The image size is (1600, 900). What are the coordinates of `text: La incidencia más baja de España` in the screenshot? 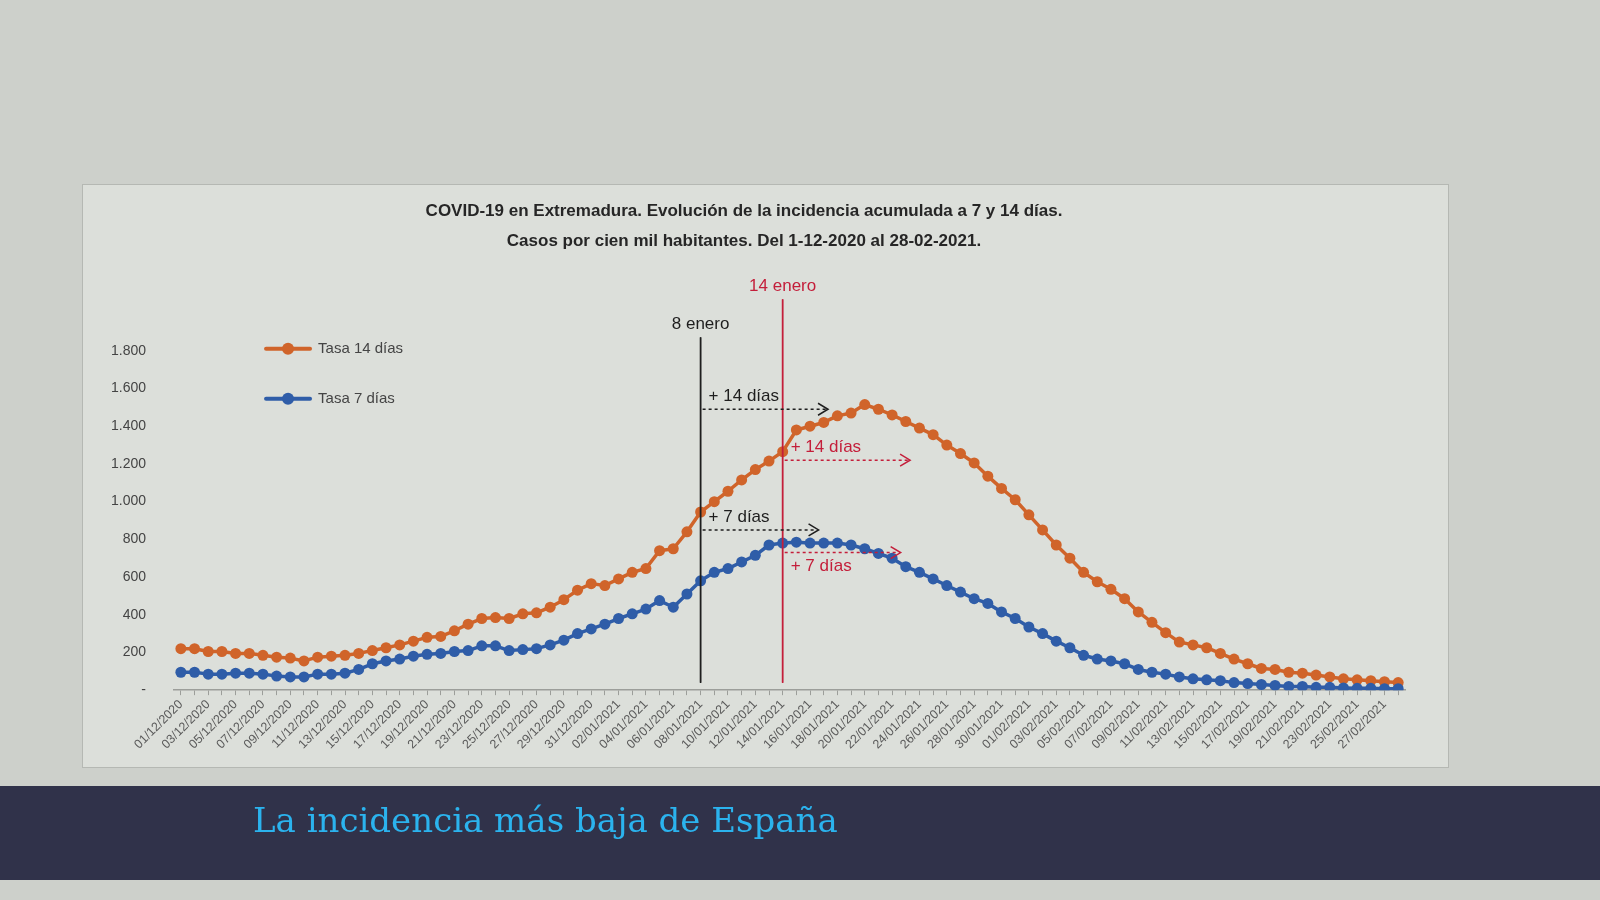 It's located at (545, 820).